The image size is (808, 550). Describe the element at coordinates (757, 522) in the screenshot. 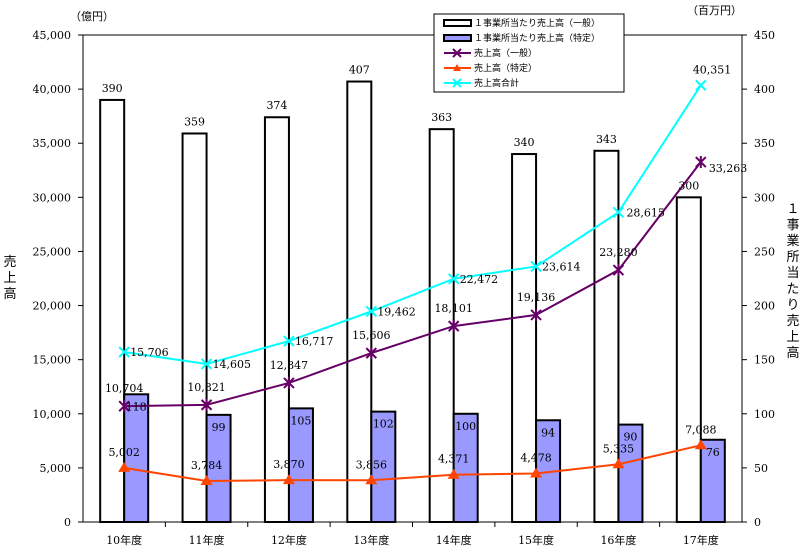

I see `right-axis-tick-label: 0` at that location.